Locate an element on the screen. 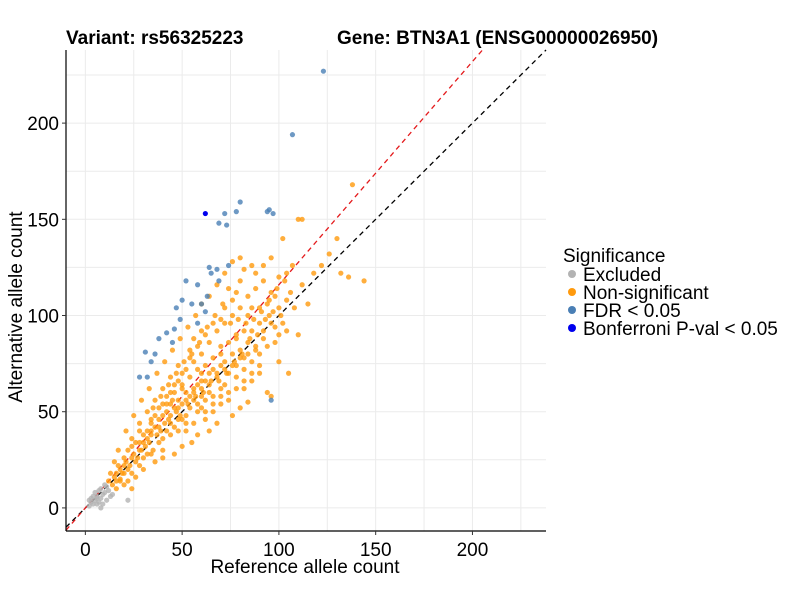 Image resolution: width=800 pixels, height=600 pixels. x-tick-label: 100 is located at coordinates (279, 550).